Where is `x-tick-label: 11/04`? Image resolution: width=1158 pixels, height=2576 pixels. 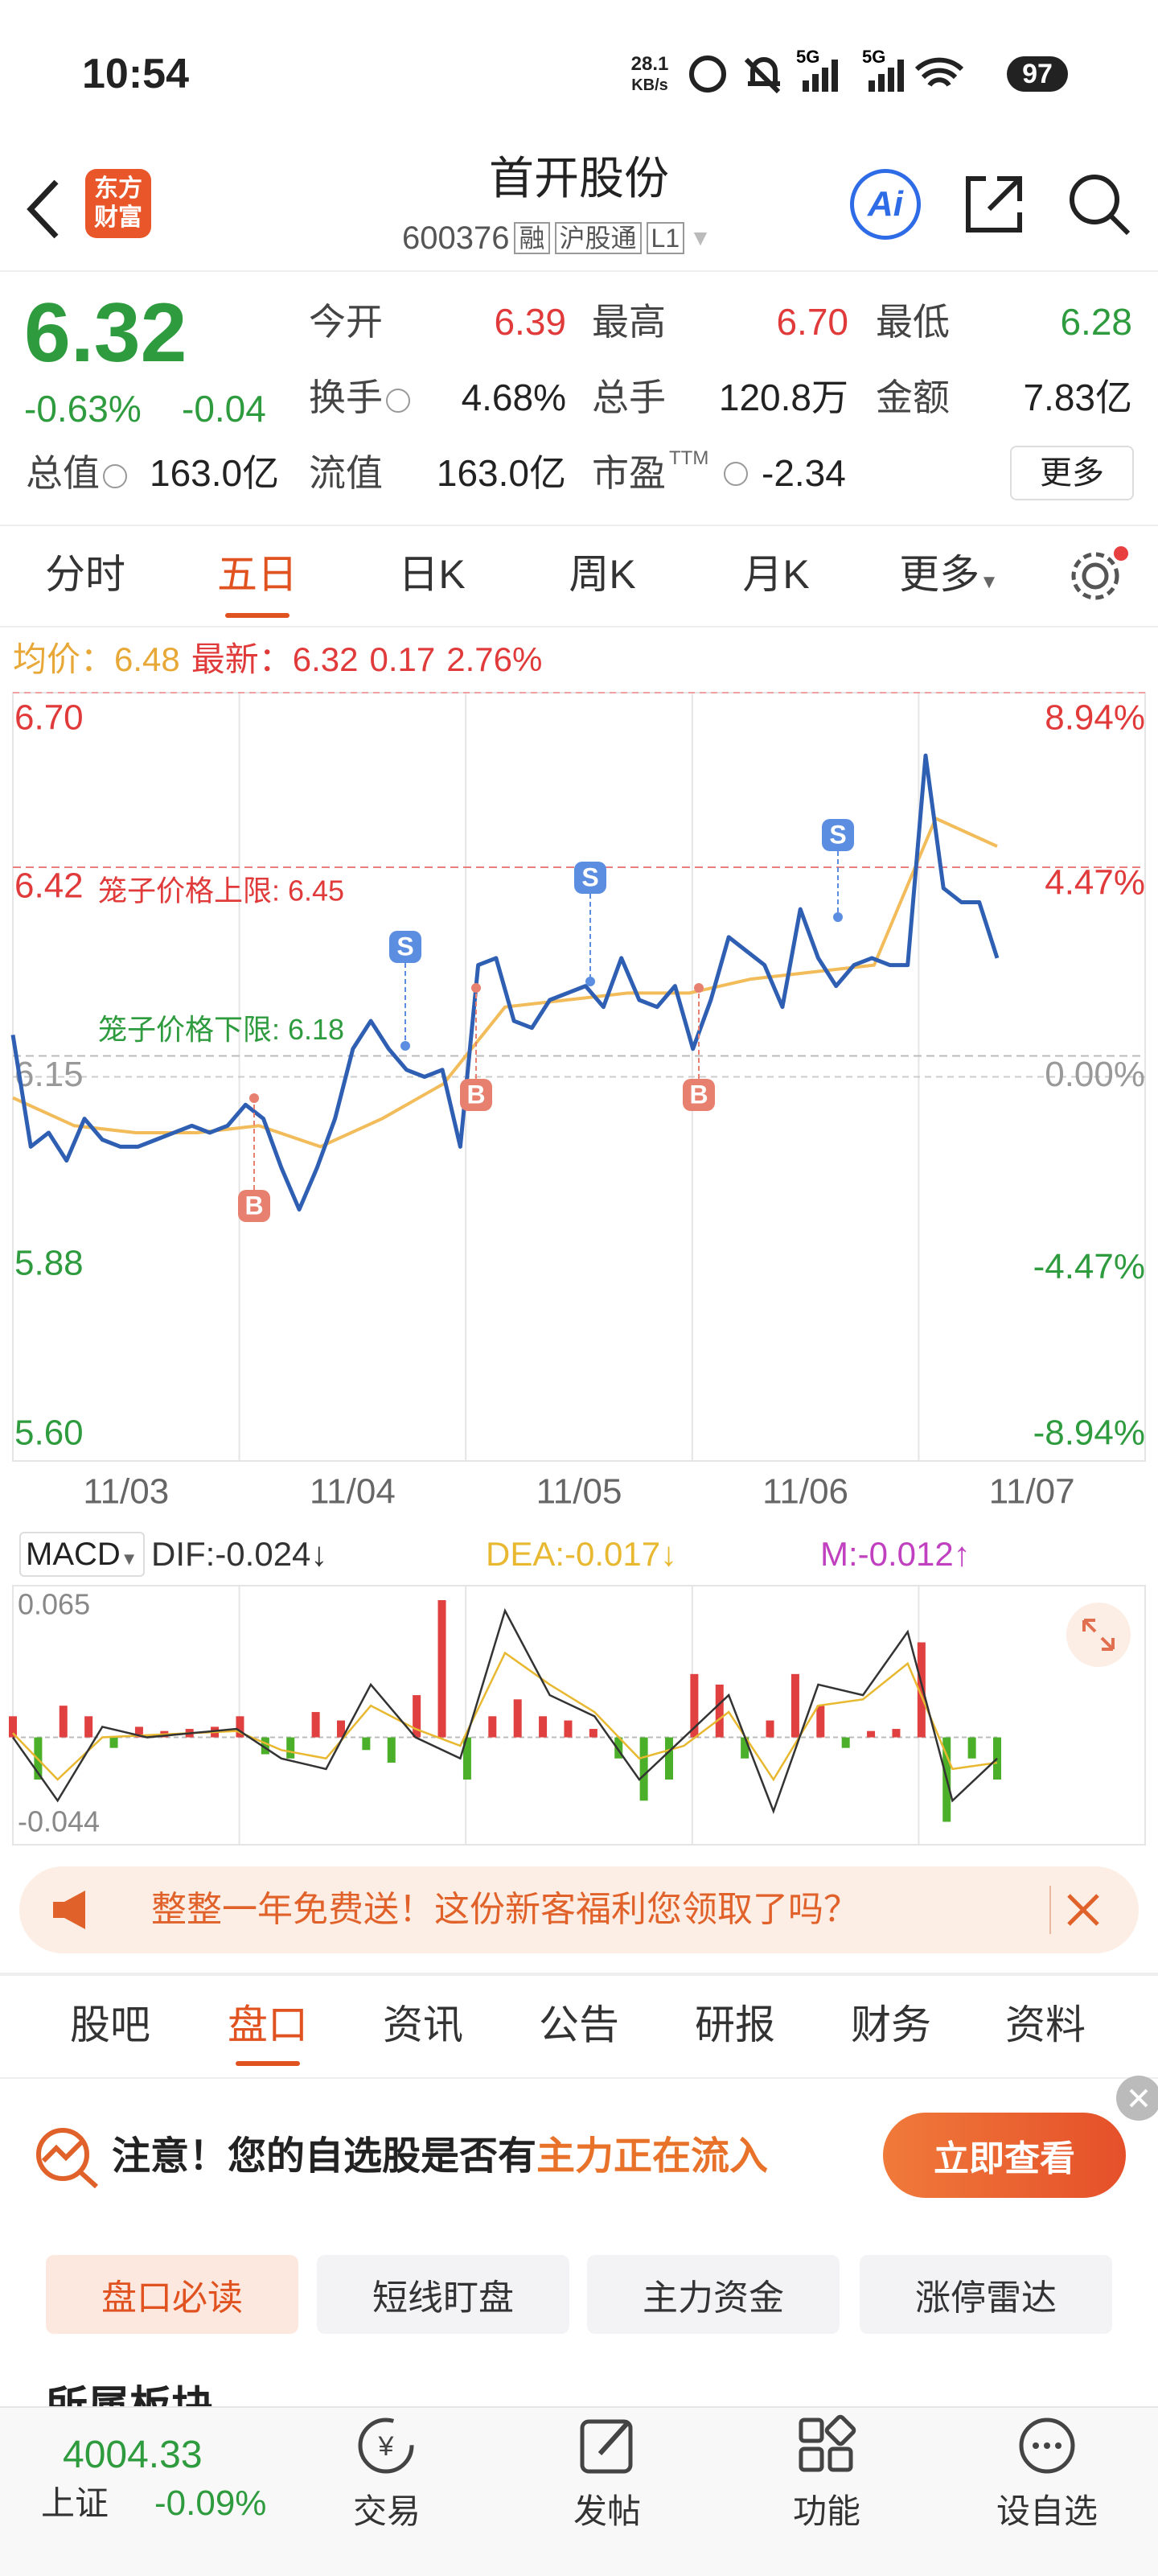 x-tick-label: 11/04 is located at coordinates (353, 1492).